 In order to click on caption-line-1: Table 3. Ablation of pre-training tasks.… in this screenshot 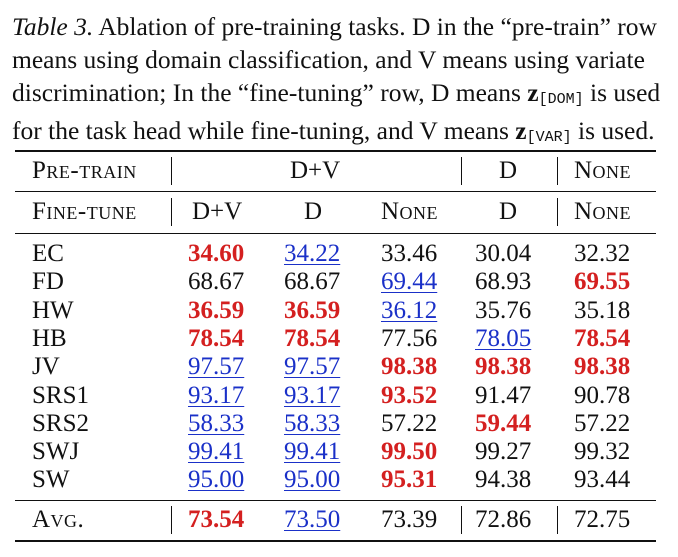, I will do `click(342, 26)`.